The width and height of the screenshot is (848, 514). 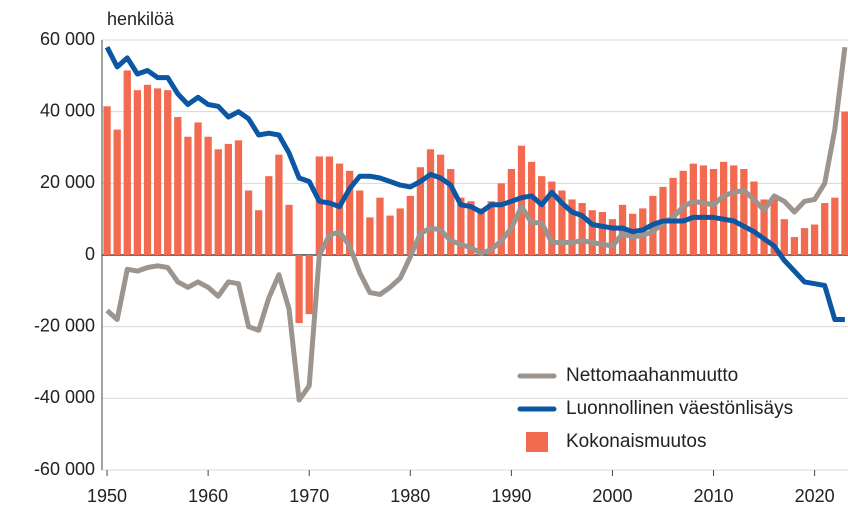 I want to click on legend-label: Luonnollinen väestönlisäys, so click(x=679, y=408).